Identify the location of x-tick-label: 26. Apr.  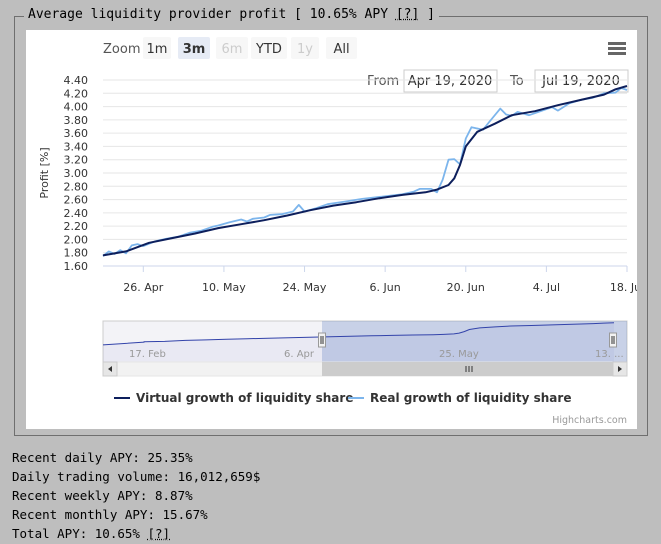
(143, 287).